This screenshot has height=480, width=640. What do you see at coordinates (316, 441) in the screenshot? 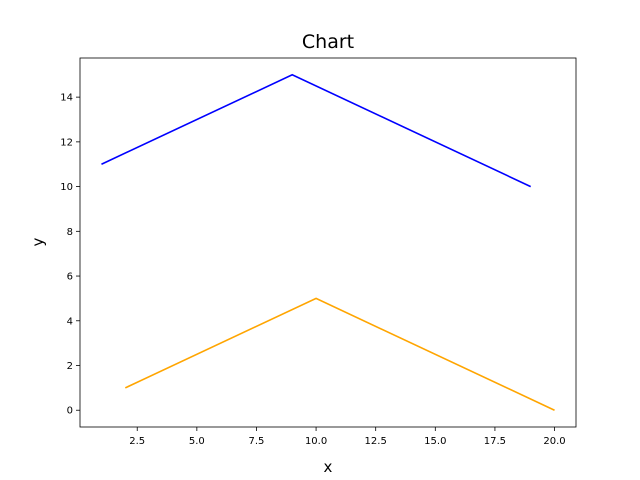
I see `x-tick-label: 10.0` at bounding box center [316, 441].